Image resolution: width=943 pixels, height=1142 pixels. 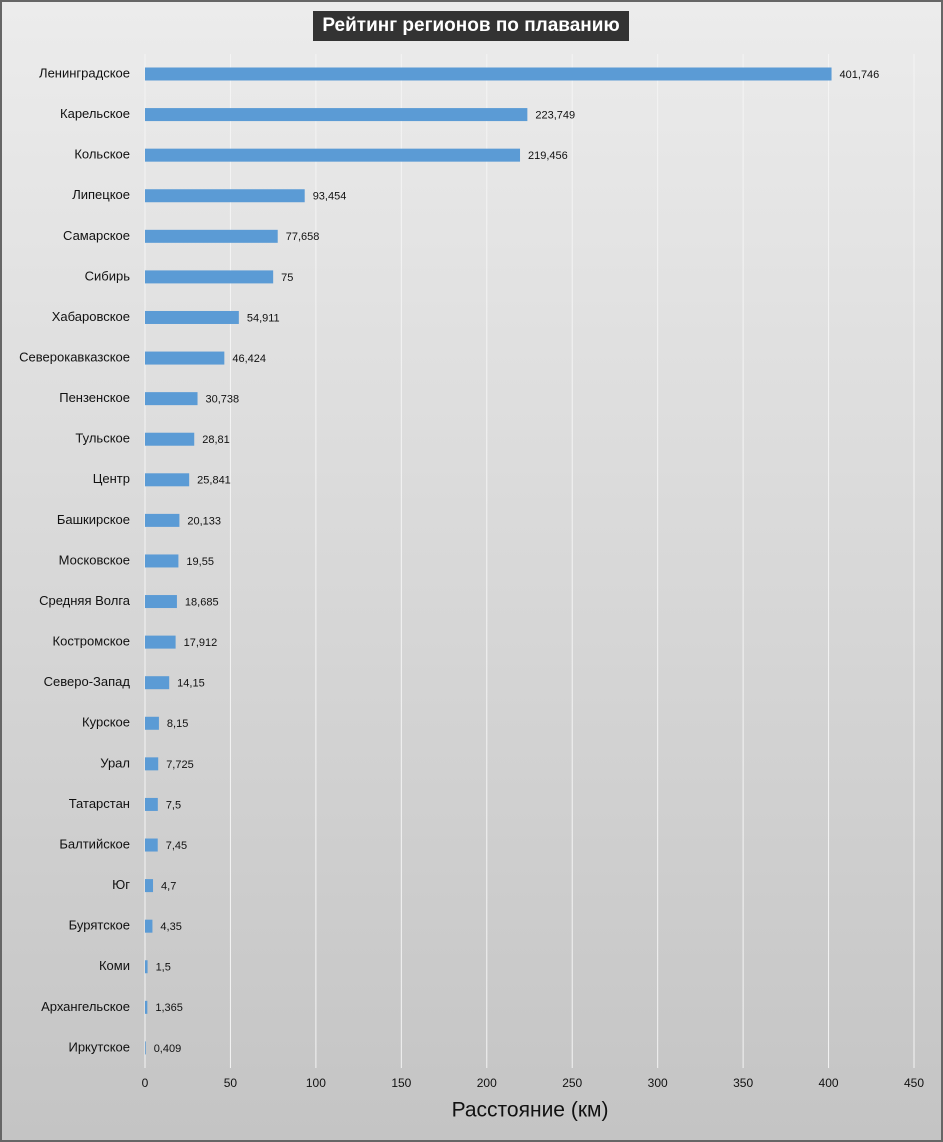 I want to click on value-label: 0,409, so click(x=168, y=1049).